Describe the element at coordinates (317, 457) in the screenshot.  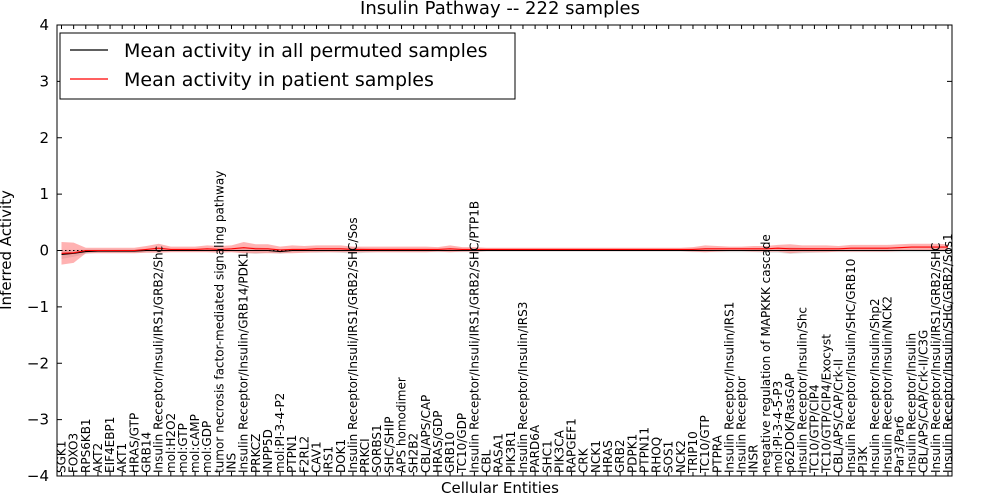
I see `category-label: CAV1` at that location.